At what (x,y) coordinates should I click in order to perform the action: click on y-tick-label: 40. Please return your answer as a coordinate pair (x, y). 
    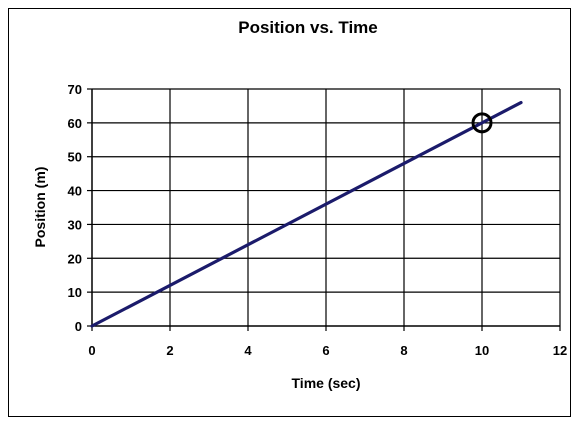
    Looking at the image, I should click on (75, 191).